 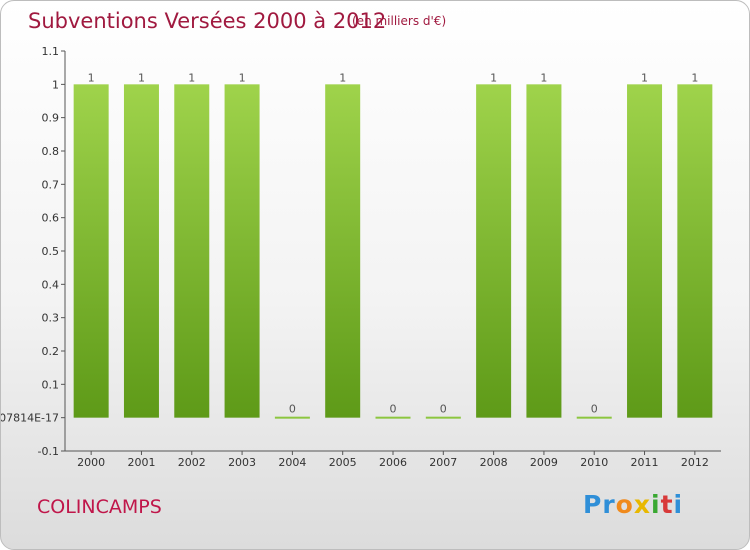 What do you see at coordinates (51, 118) in the screenshot?
I see `y-tick-label: 0.9` at bounding box center [51, 118].